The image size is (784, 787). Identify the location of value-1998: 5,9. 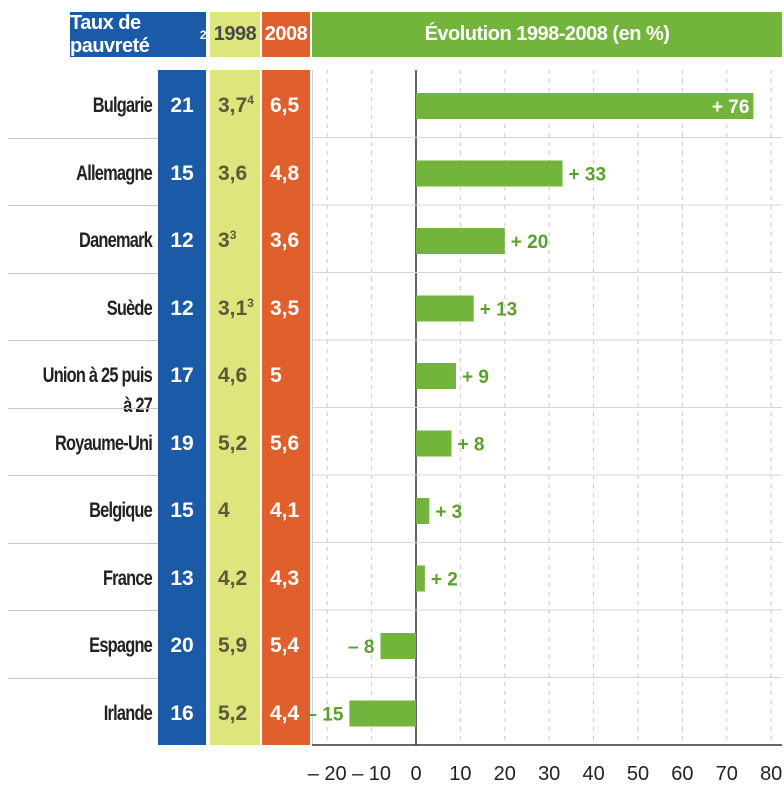
(233, 645).